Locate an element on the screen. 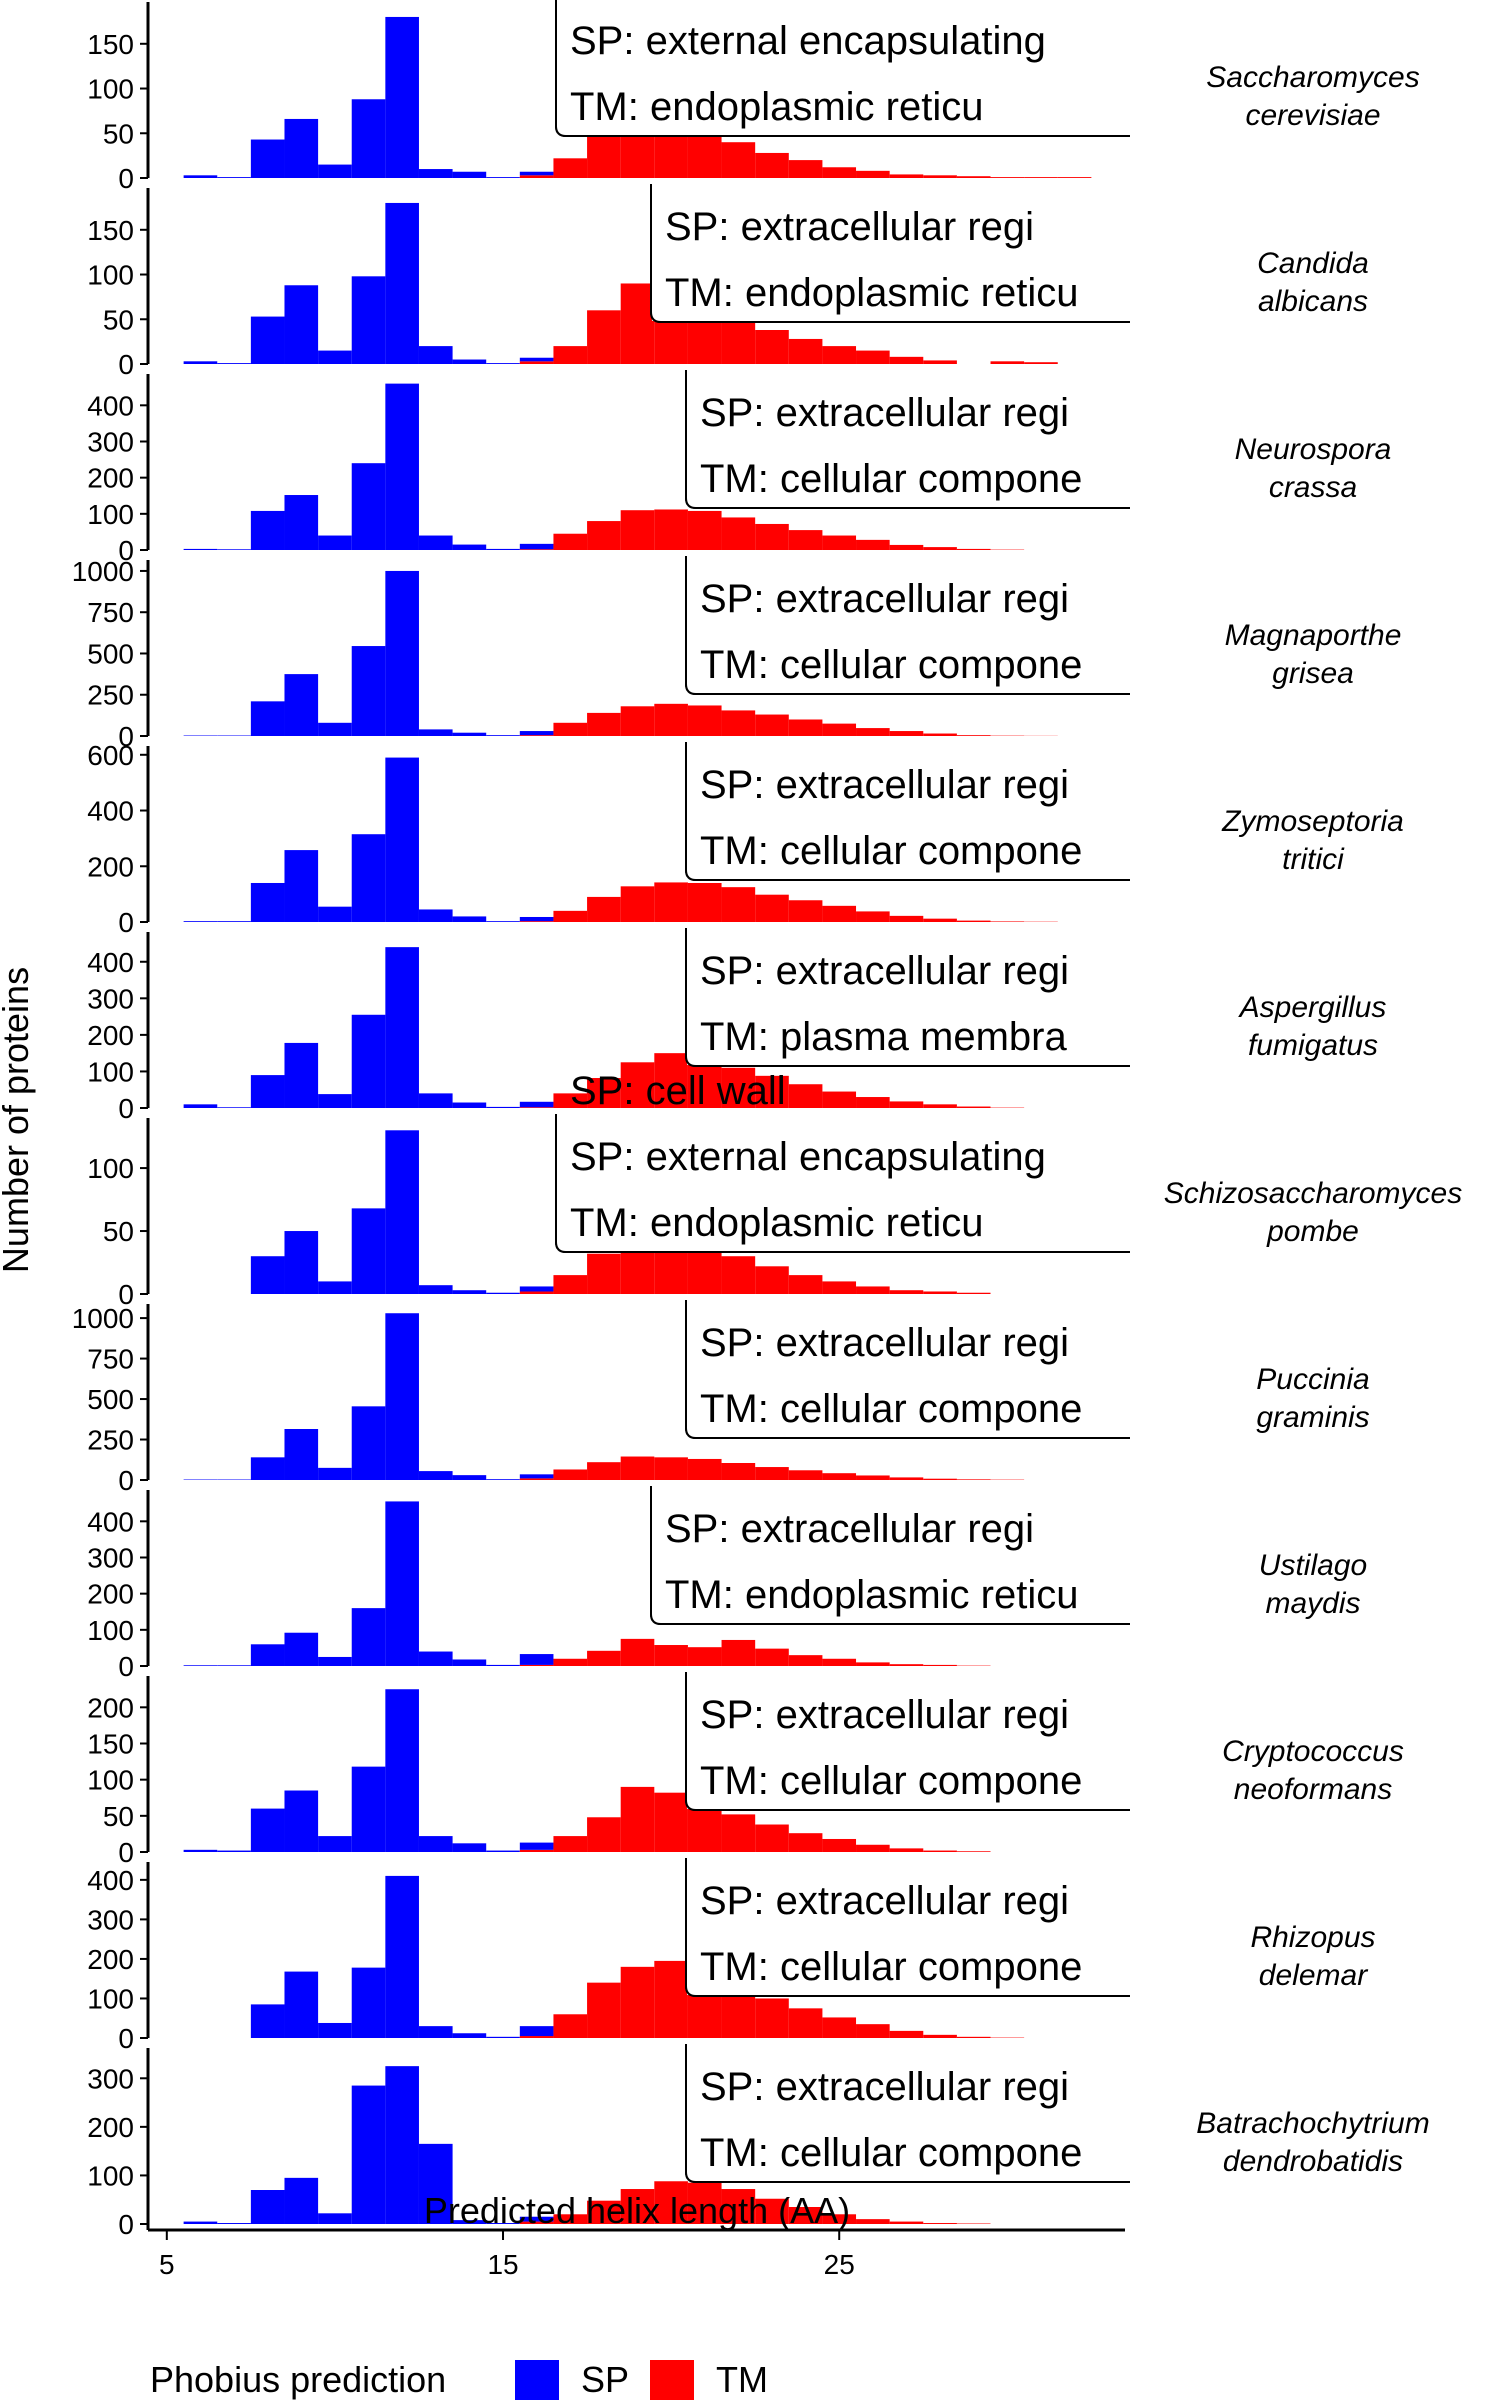  y-tick-label: 750 is located at coordinates (110, 1359).